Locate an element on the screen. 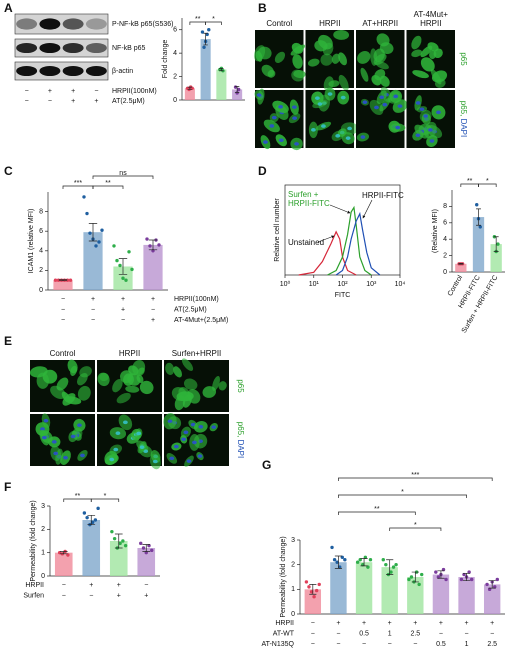 The width and height of the screenshot is (520, 651). blot-label: P-NF-kB p65(S536) is located at coordinates (142, 24).